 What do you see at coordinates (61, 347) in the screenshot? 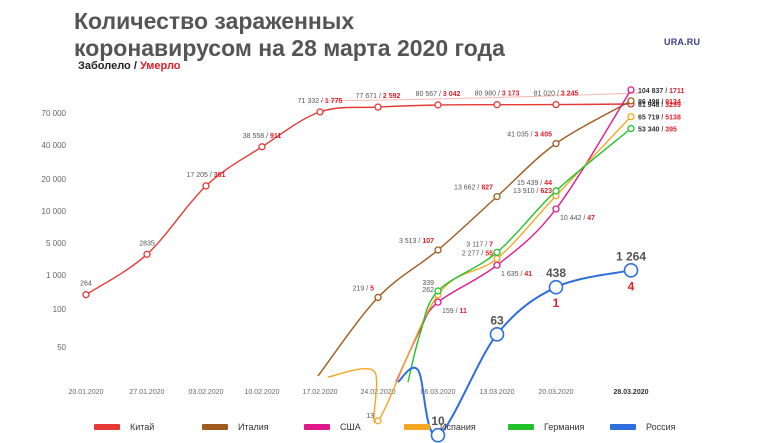
I see `y-tick-label: 50` at bounding box center [61, 347].